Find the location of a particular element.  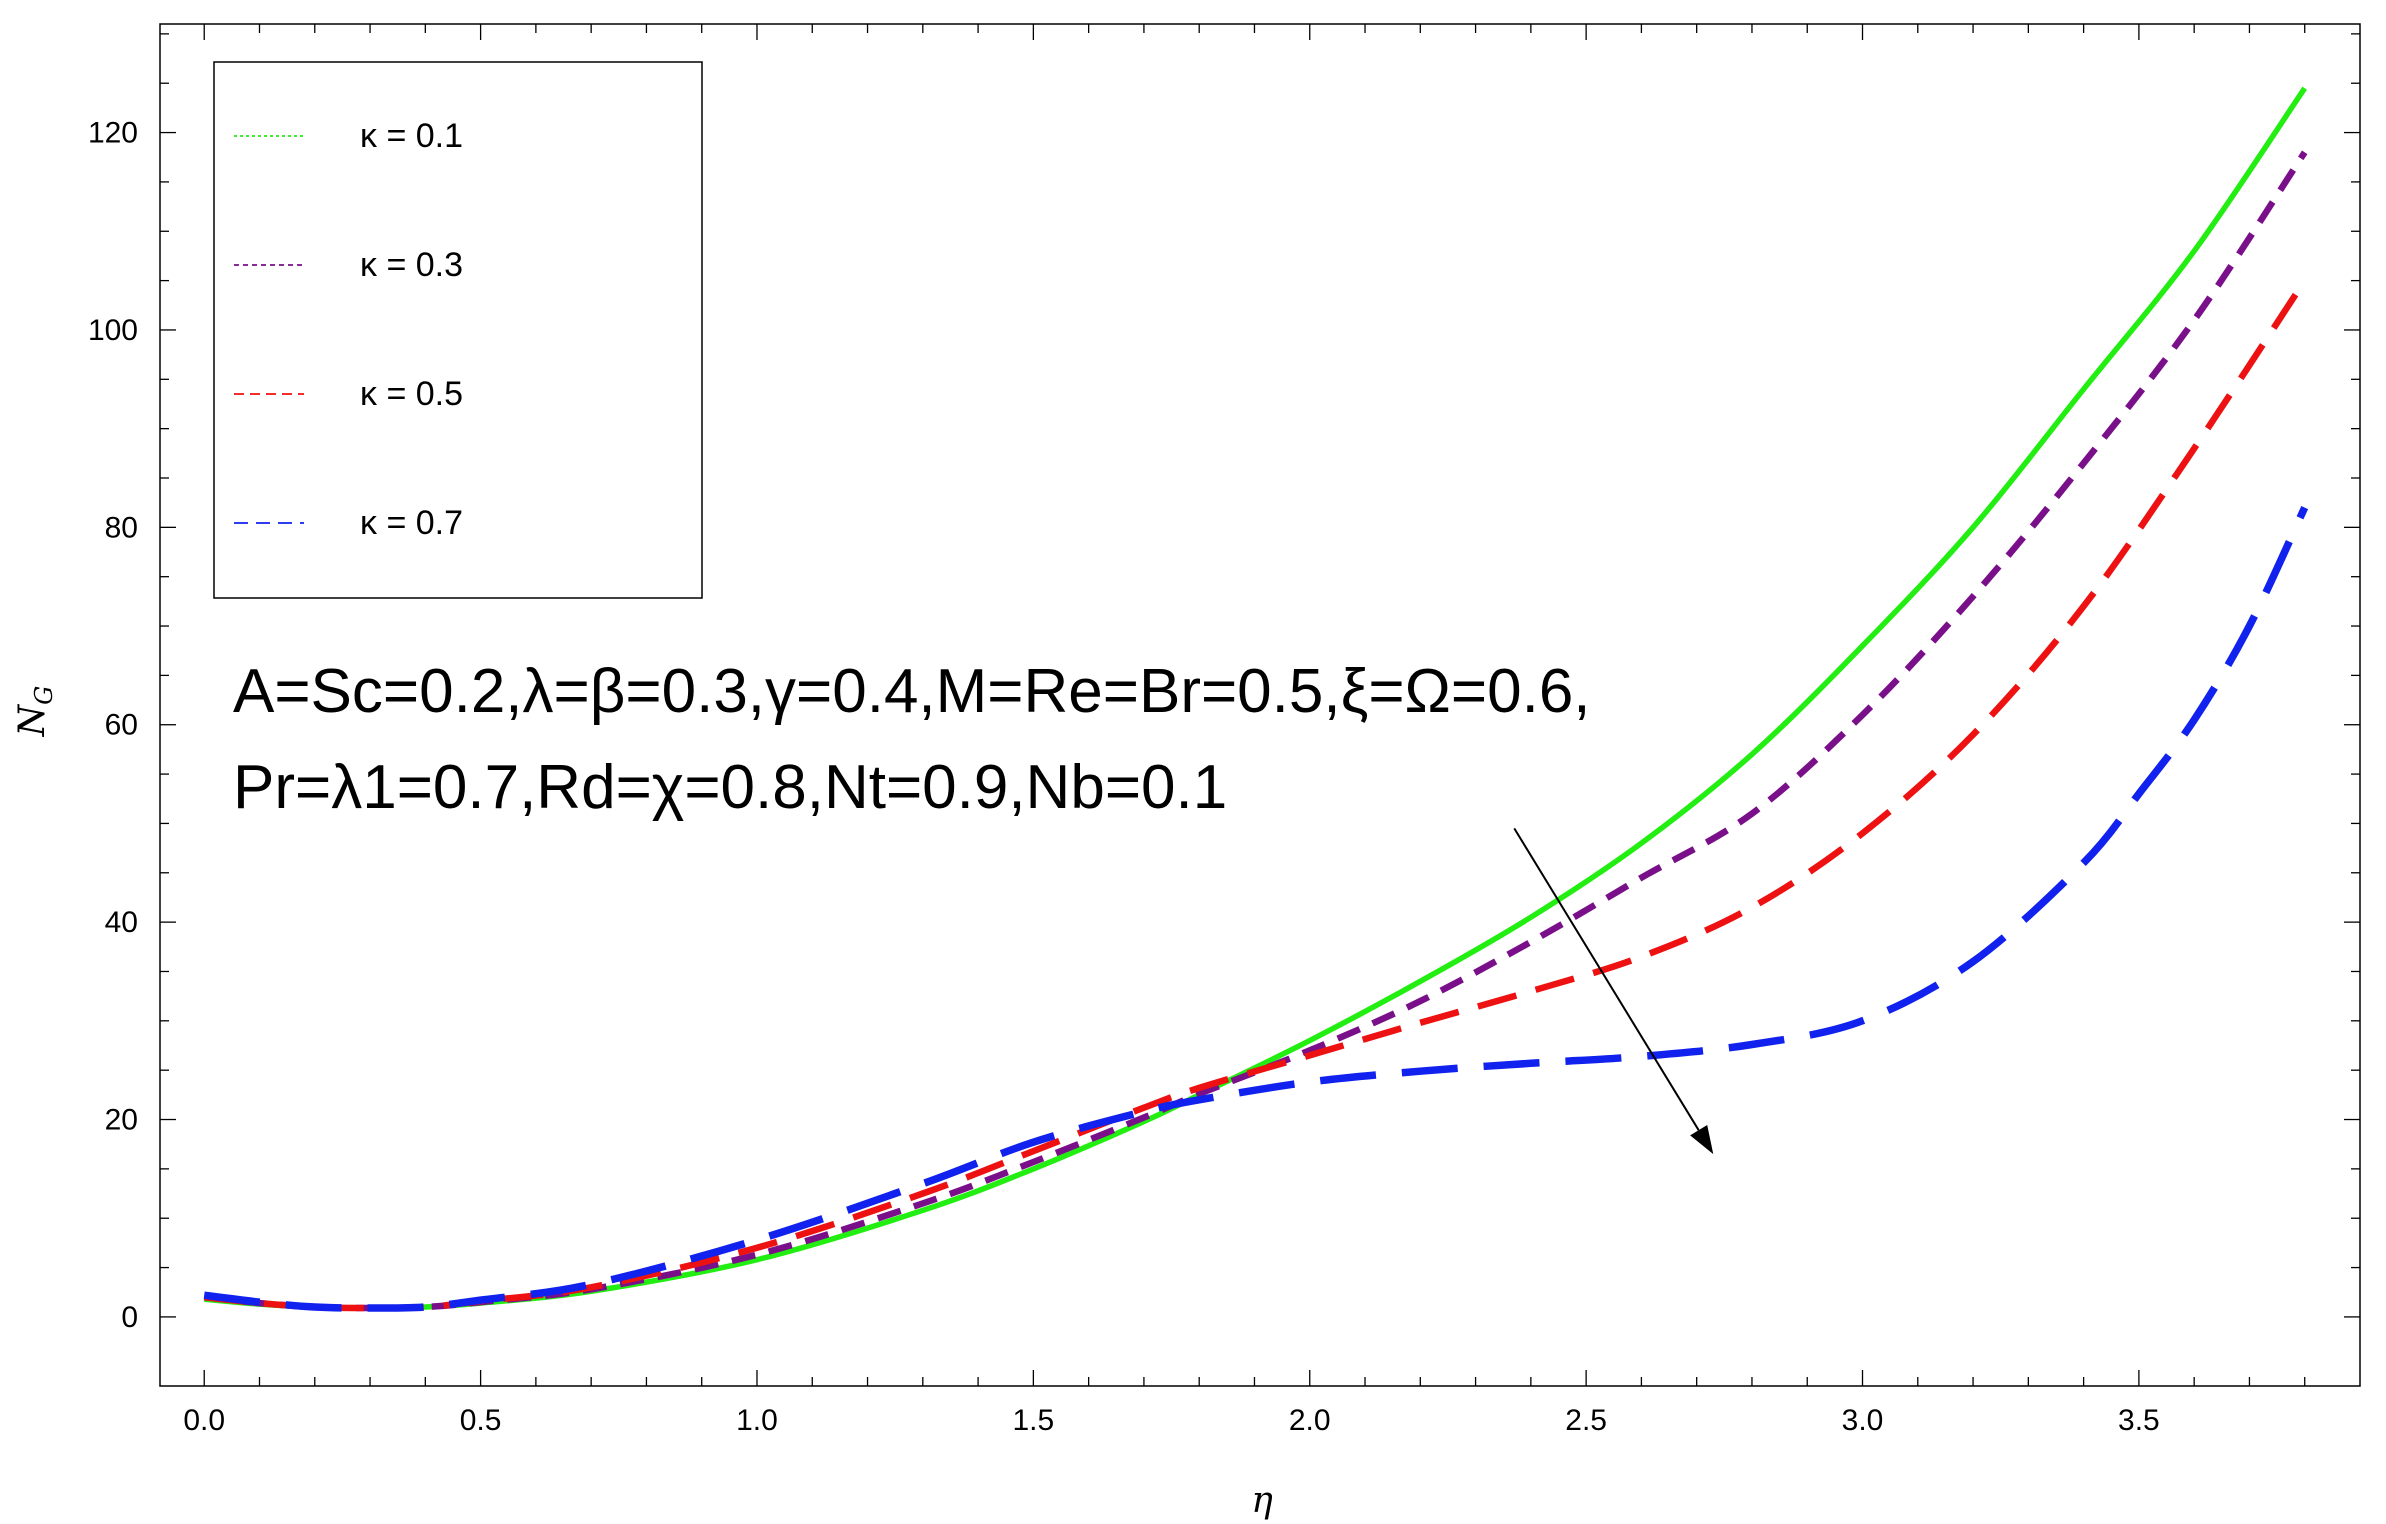

y-tick-label: 120 is located at coordinates (113, 133).